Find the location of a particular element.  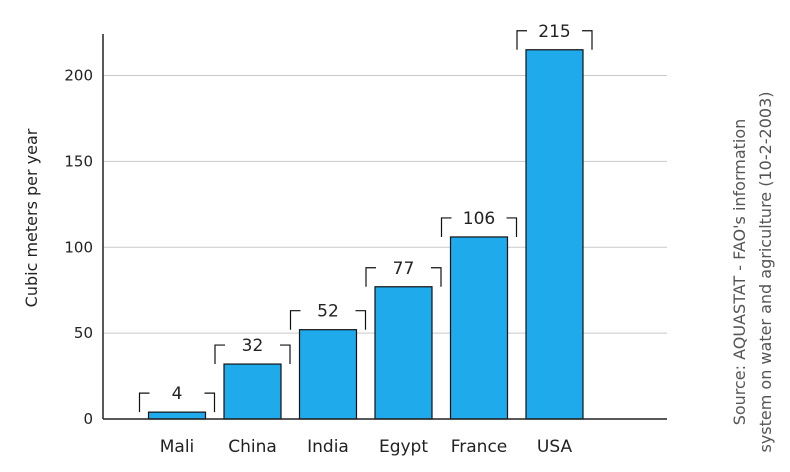

value-label: 32 is located at coordinates (253, 346).